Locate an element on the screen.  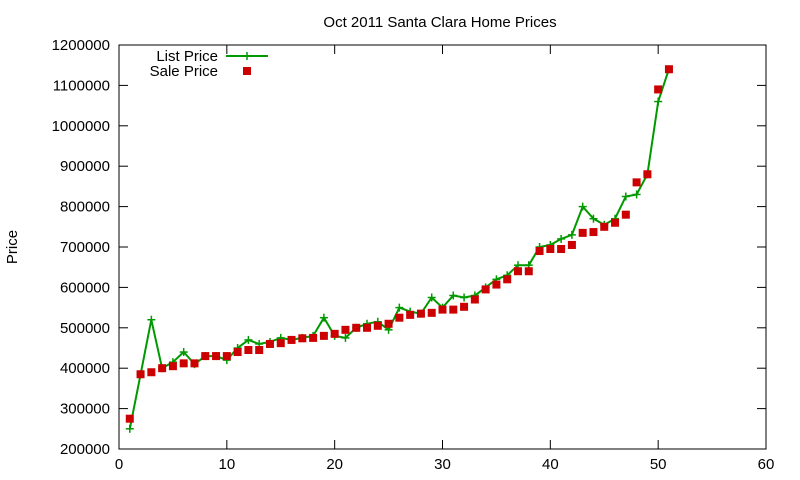
legend-label-list-price: List Price is located at coordinates (187, 56).